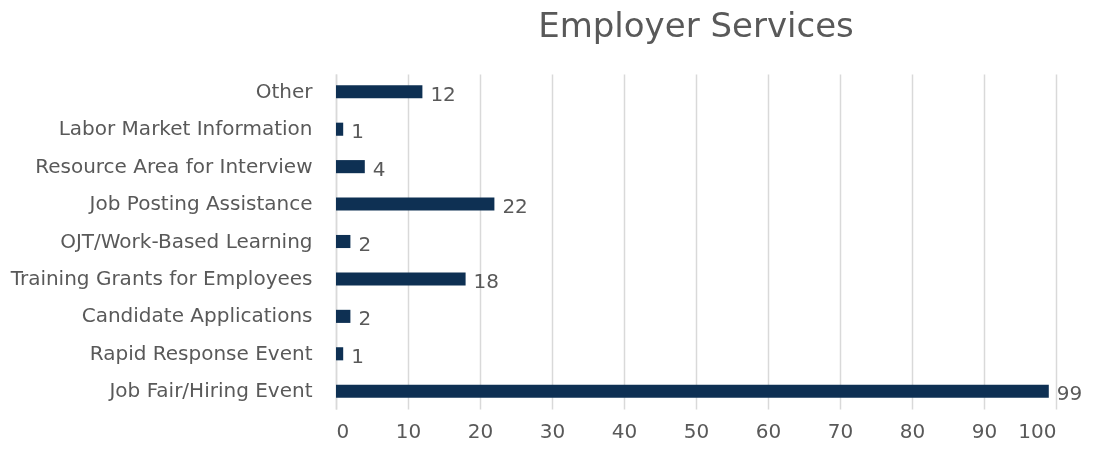 This screenshot has height=451, width=1119. Describe the element at coordinates (486, 280) in the screenshot. I see `data-label: 18` at that location.